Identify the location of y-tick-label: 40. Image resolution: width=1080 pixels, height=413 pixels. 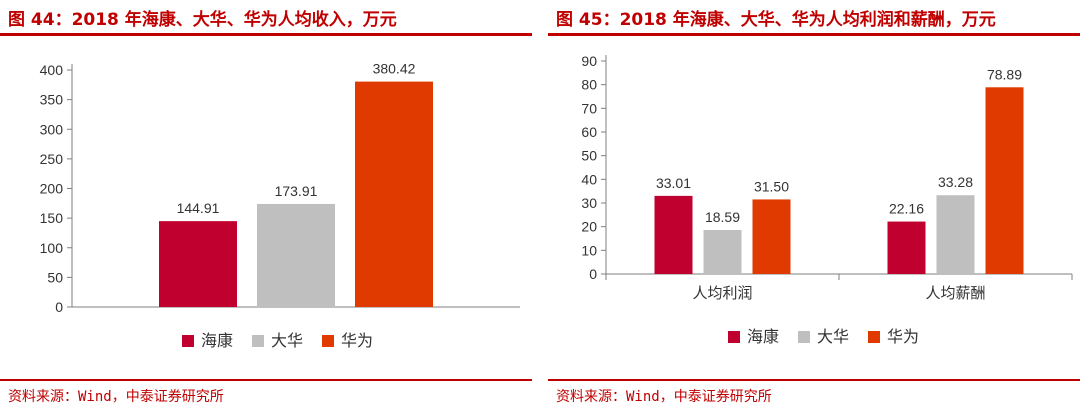
(589, 179).